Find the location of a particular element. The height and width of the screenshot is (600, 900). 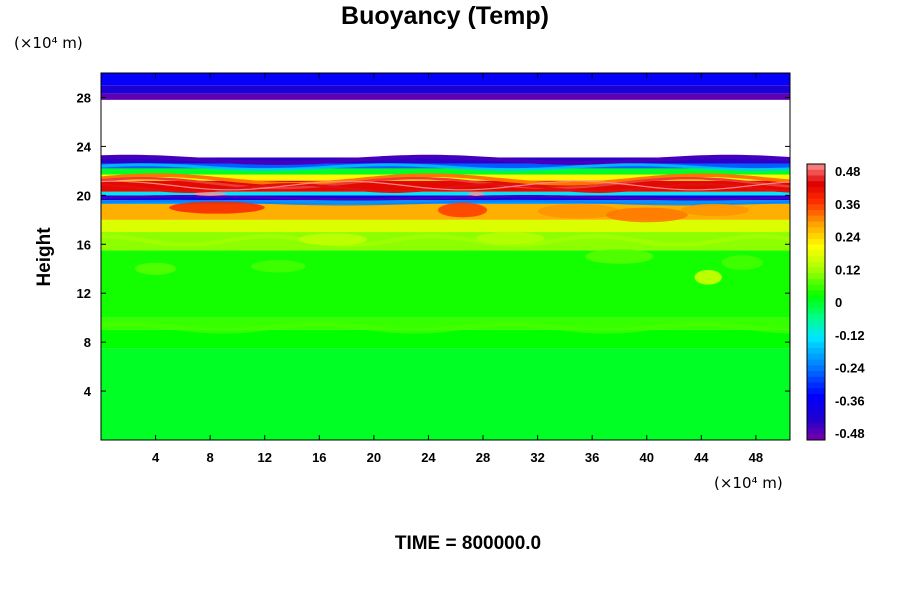

x-tick-label-11: 48 is located at coordinates (756, 457).